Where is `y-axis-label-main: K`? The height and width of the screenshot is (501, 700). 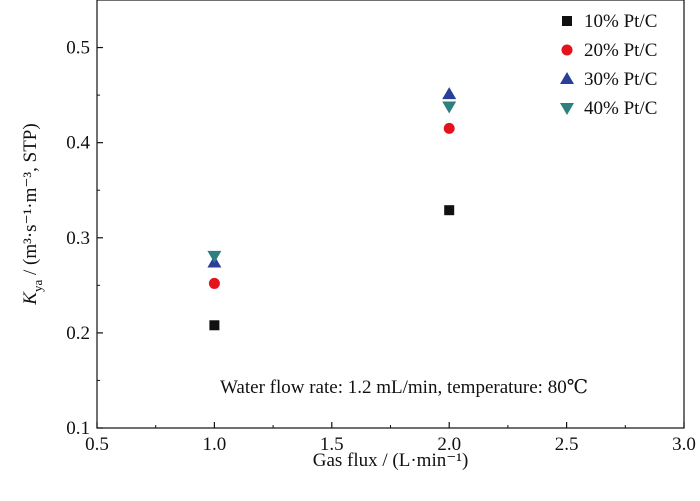 y-axis-label-main: K is located at coordinates (30, 298).